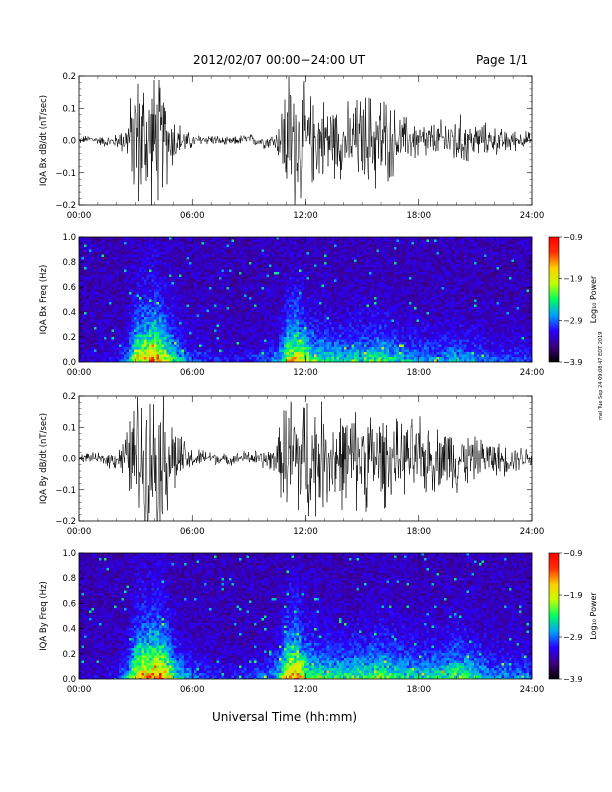  What do you see at coordinates (285, 717) in the screenshot?
I see `x-axis-title: Universal Time (hh:mm)` at bounding box center [285, 717].